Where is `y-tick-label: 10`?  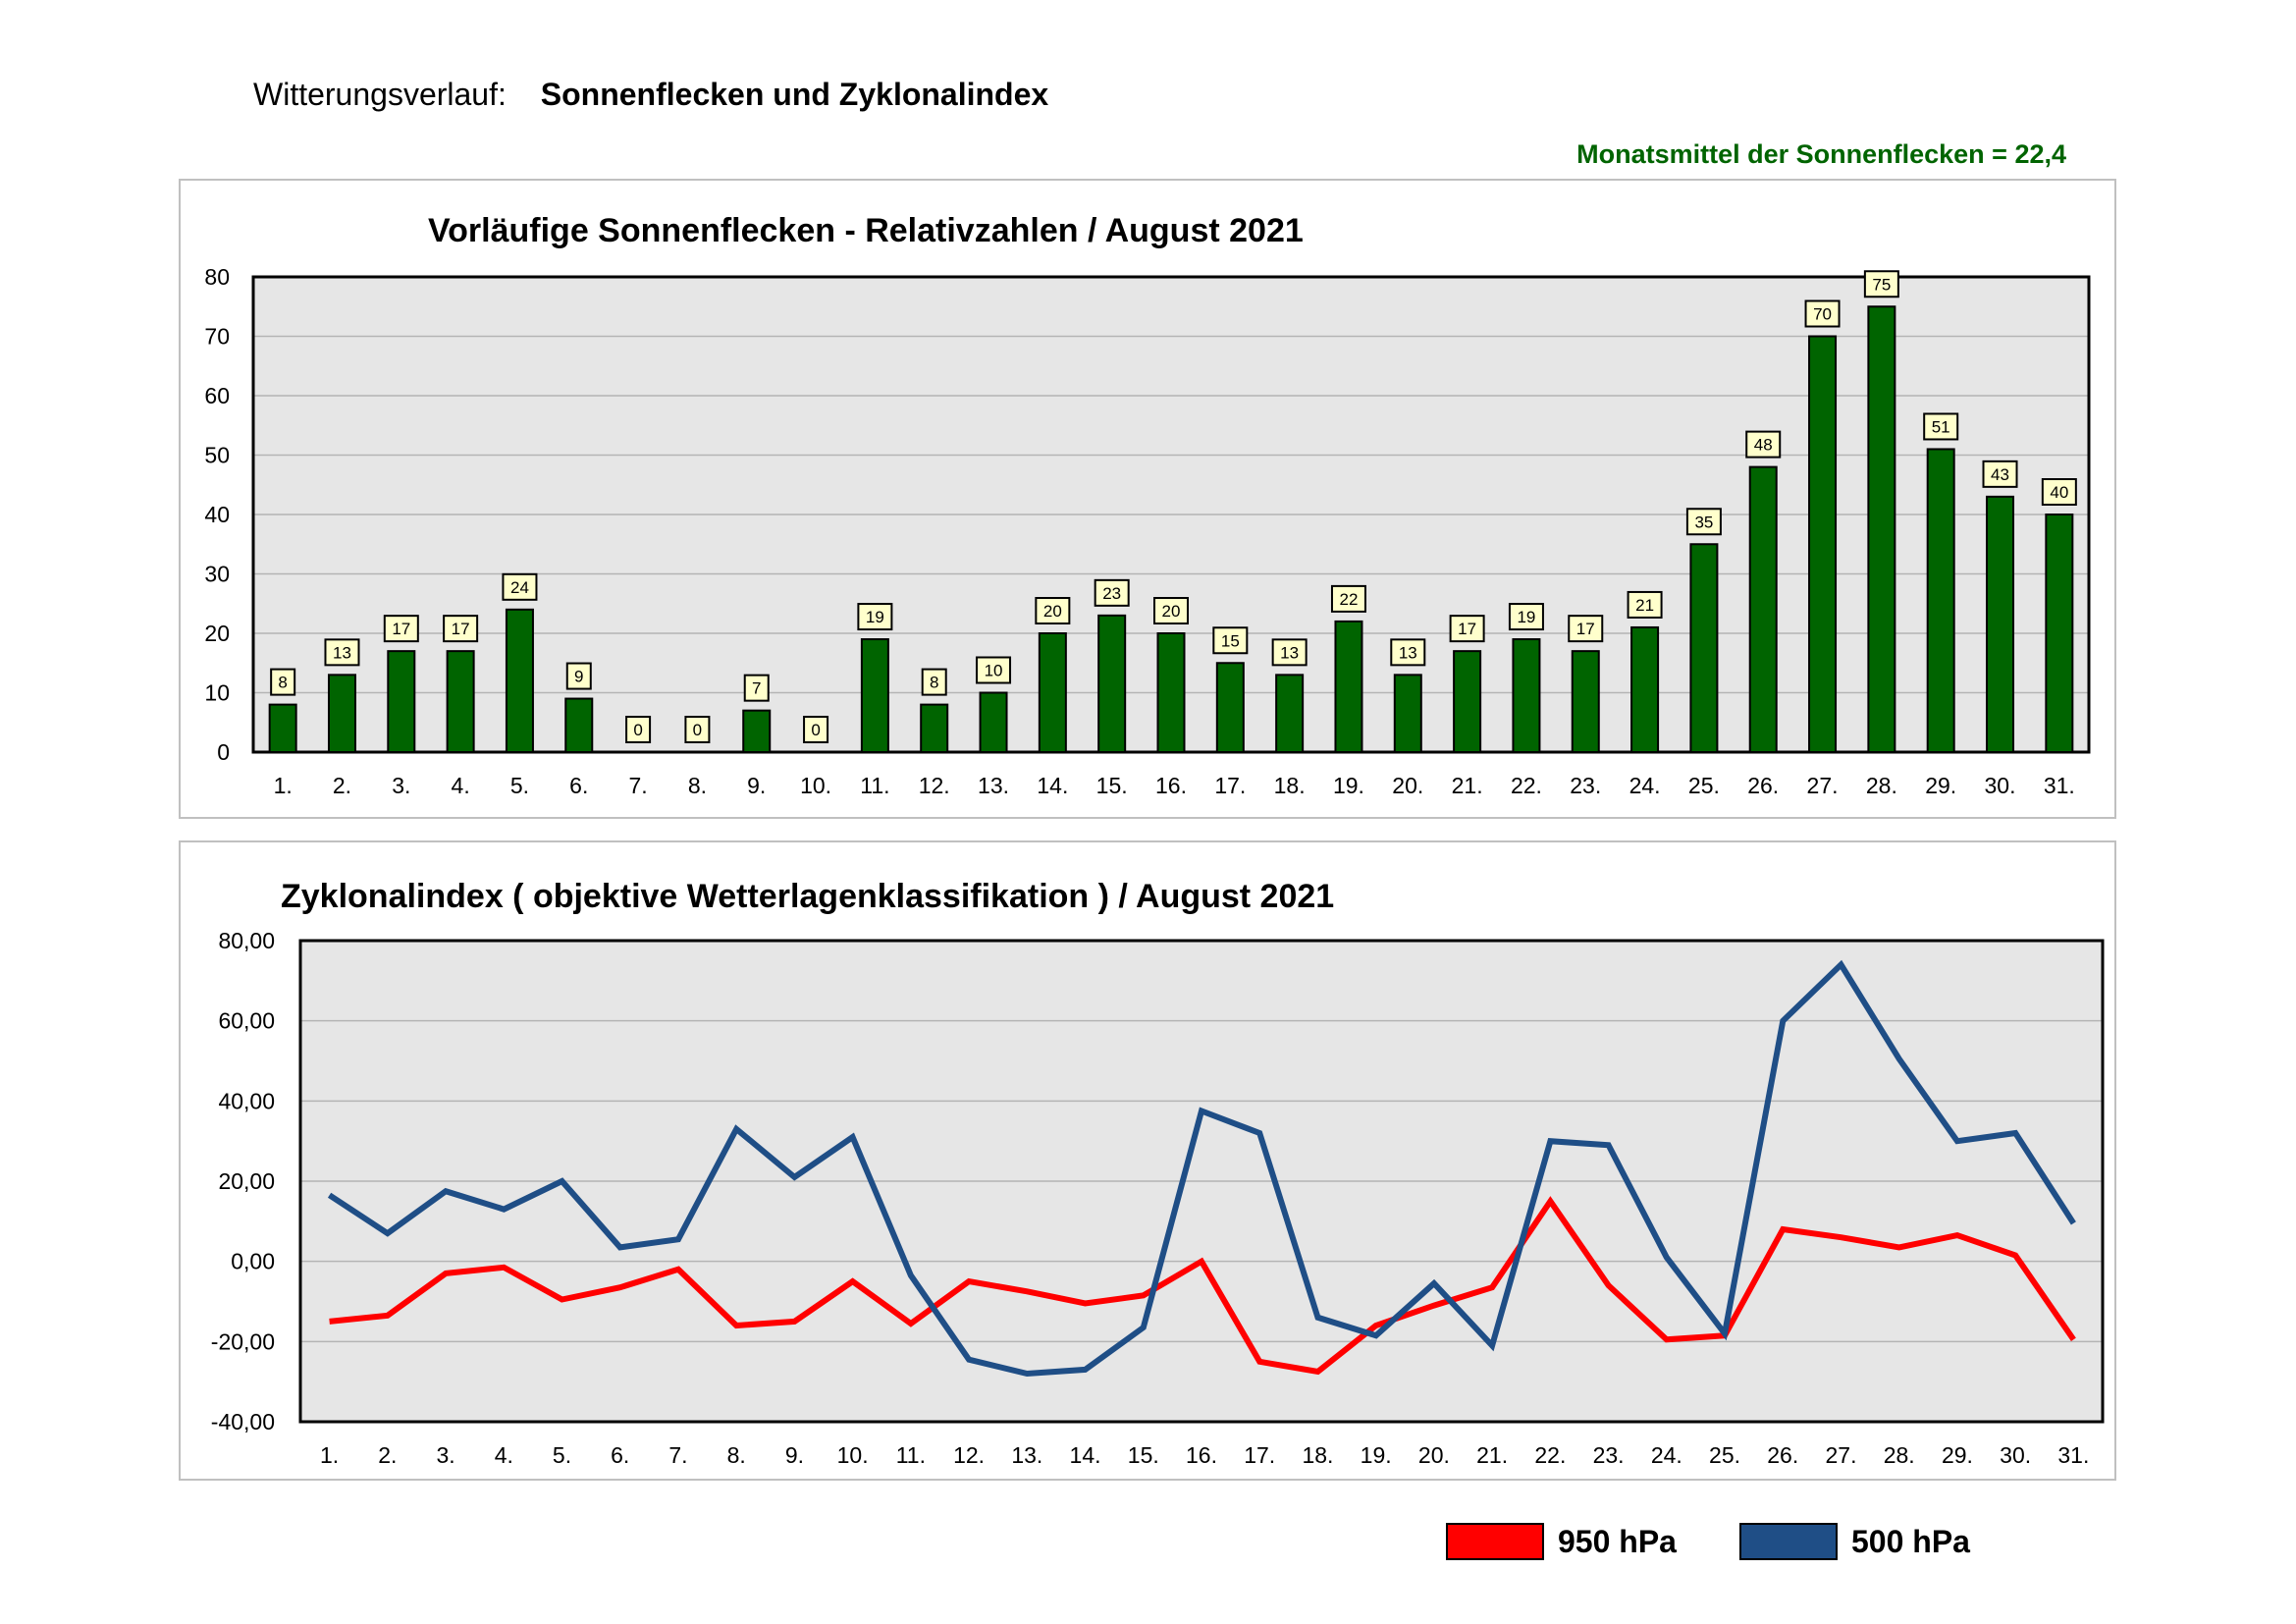 y-tick-label: 10 is located at coordinates (217, 693).